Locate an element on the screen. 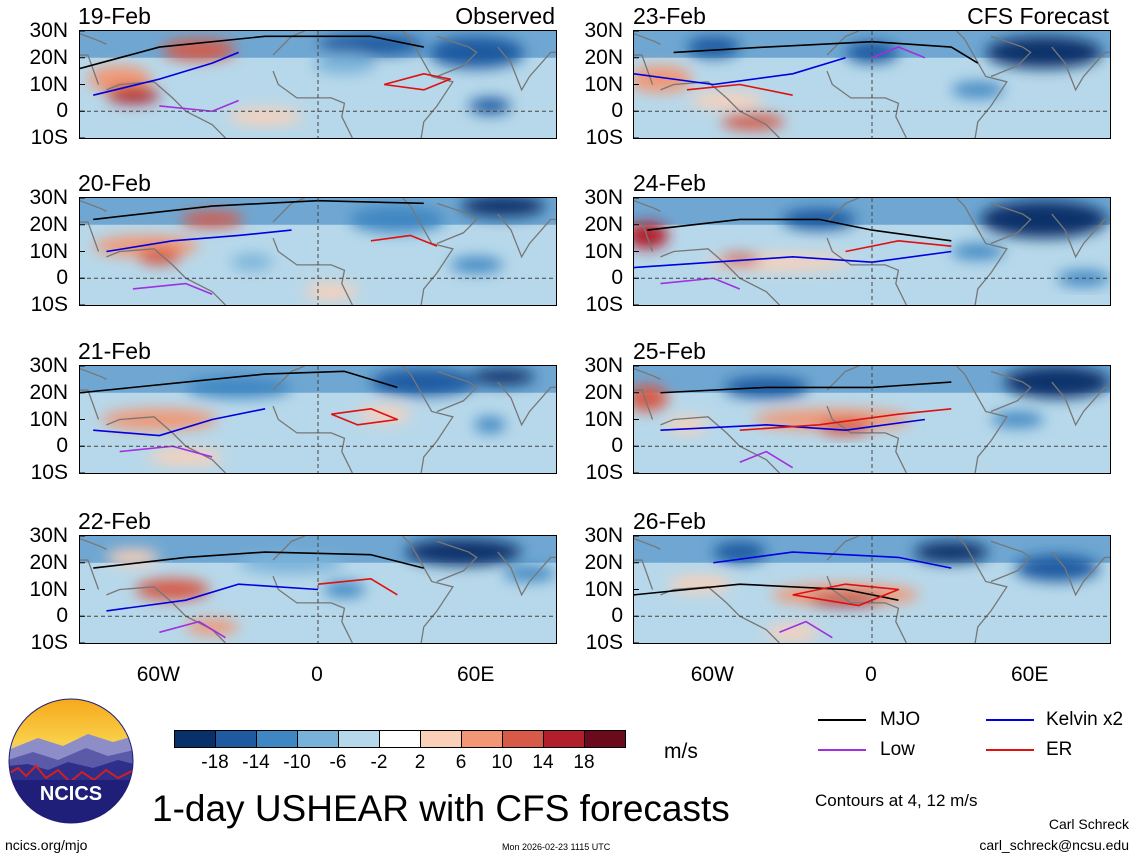  legend-label-kelvin: Kelvin x2 is located at coordinates (1085, 719).